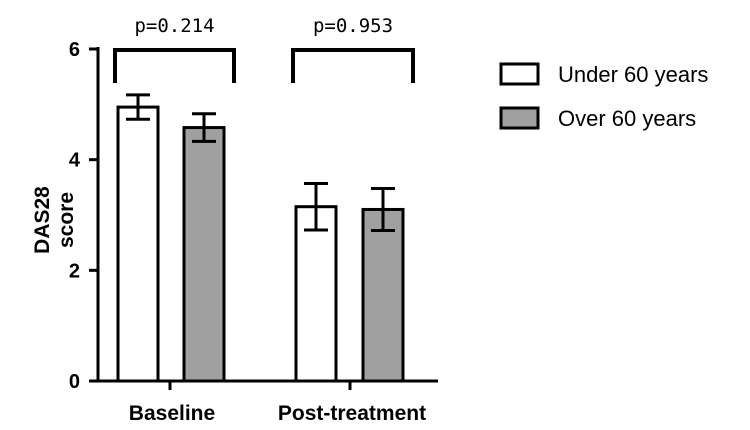 This screenshot has width=750, height=430. I want to click on x-tick-label-1: Post-treatment, so click(352, 413).